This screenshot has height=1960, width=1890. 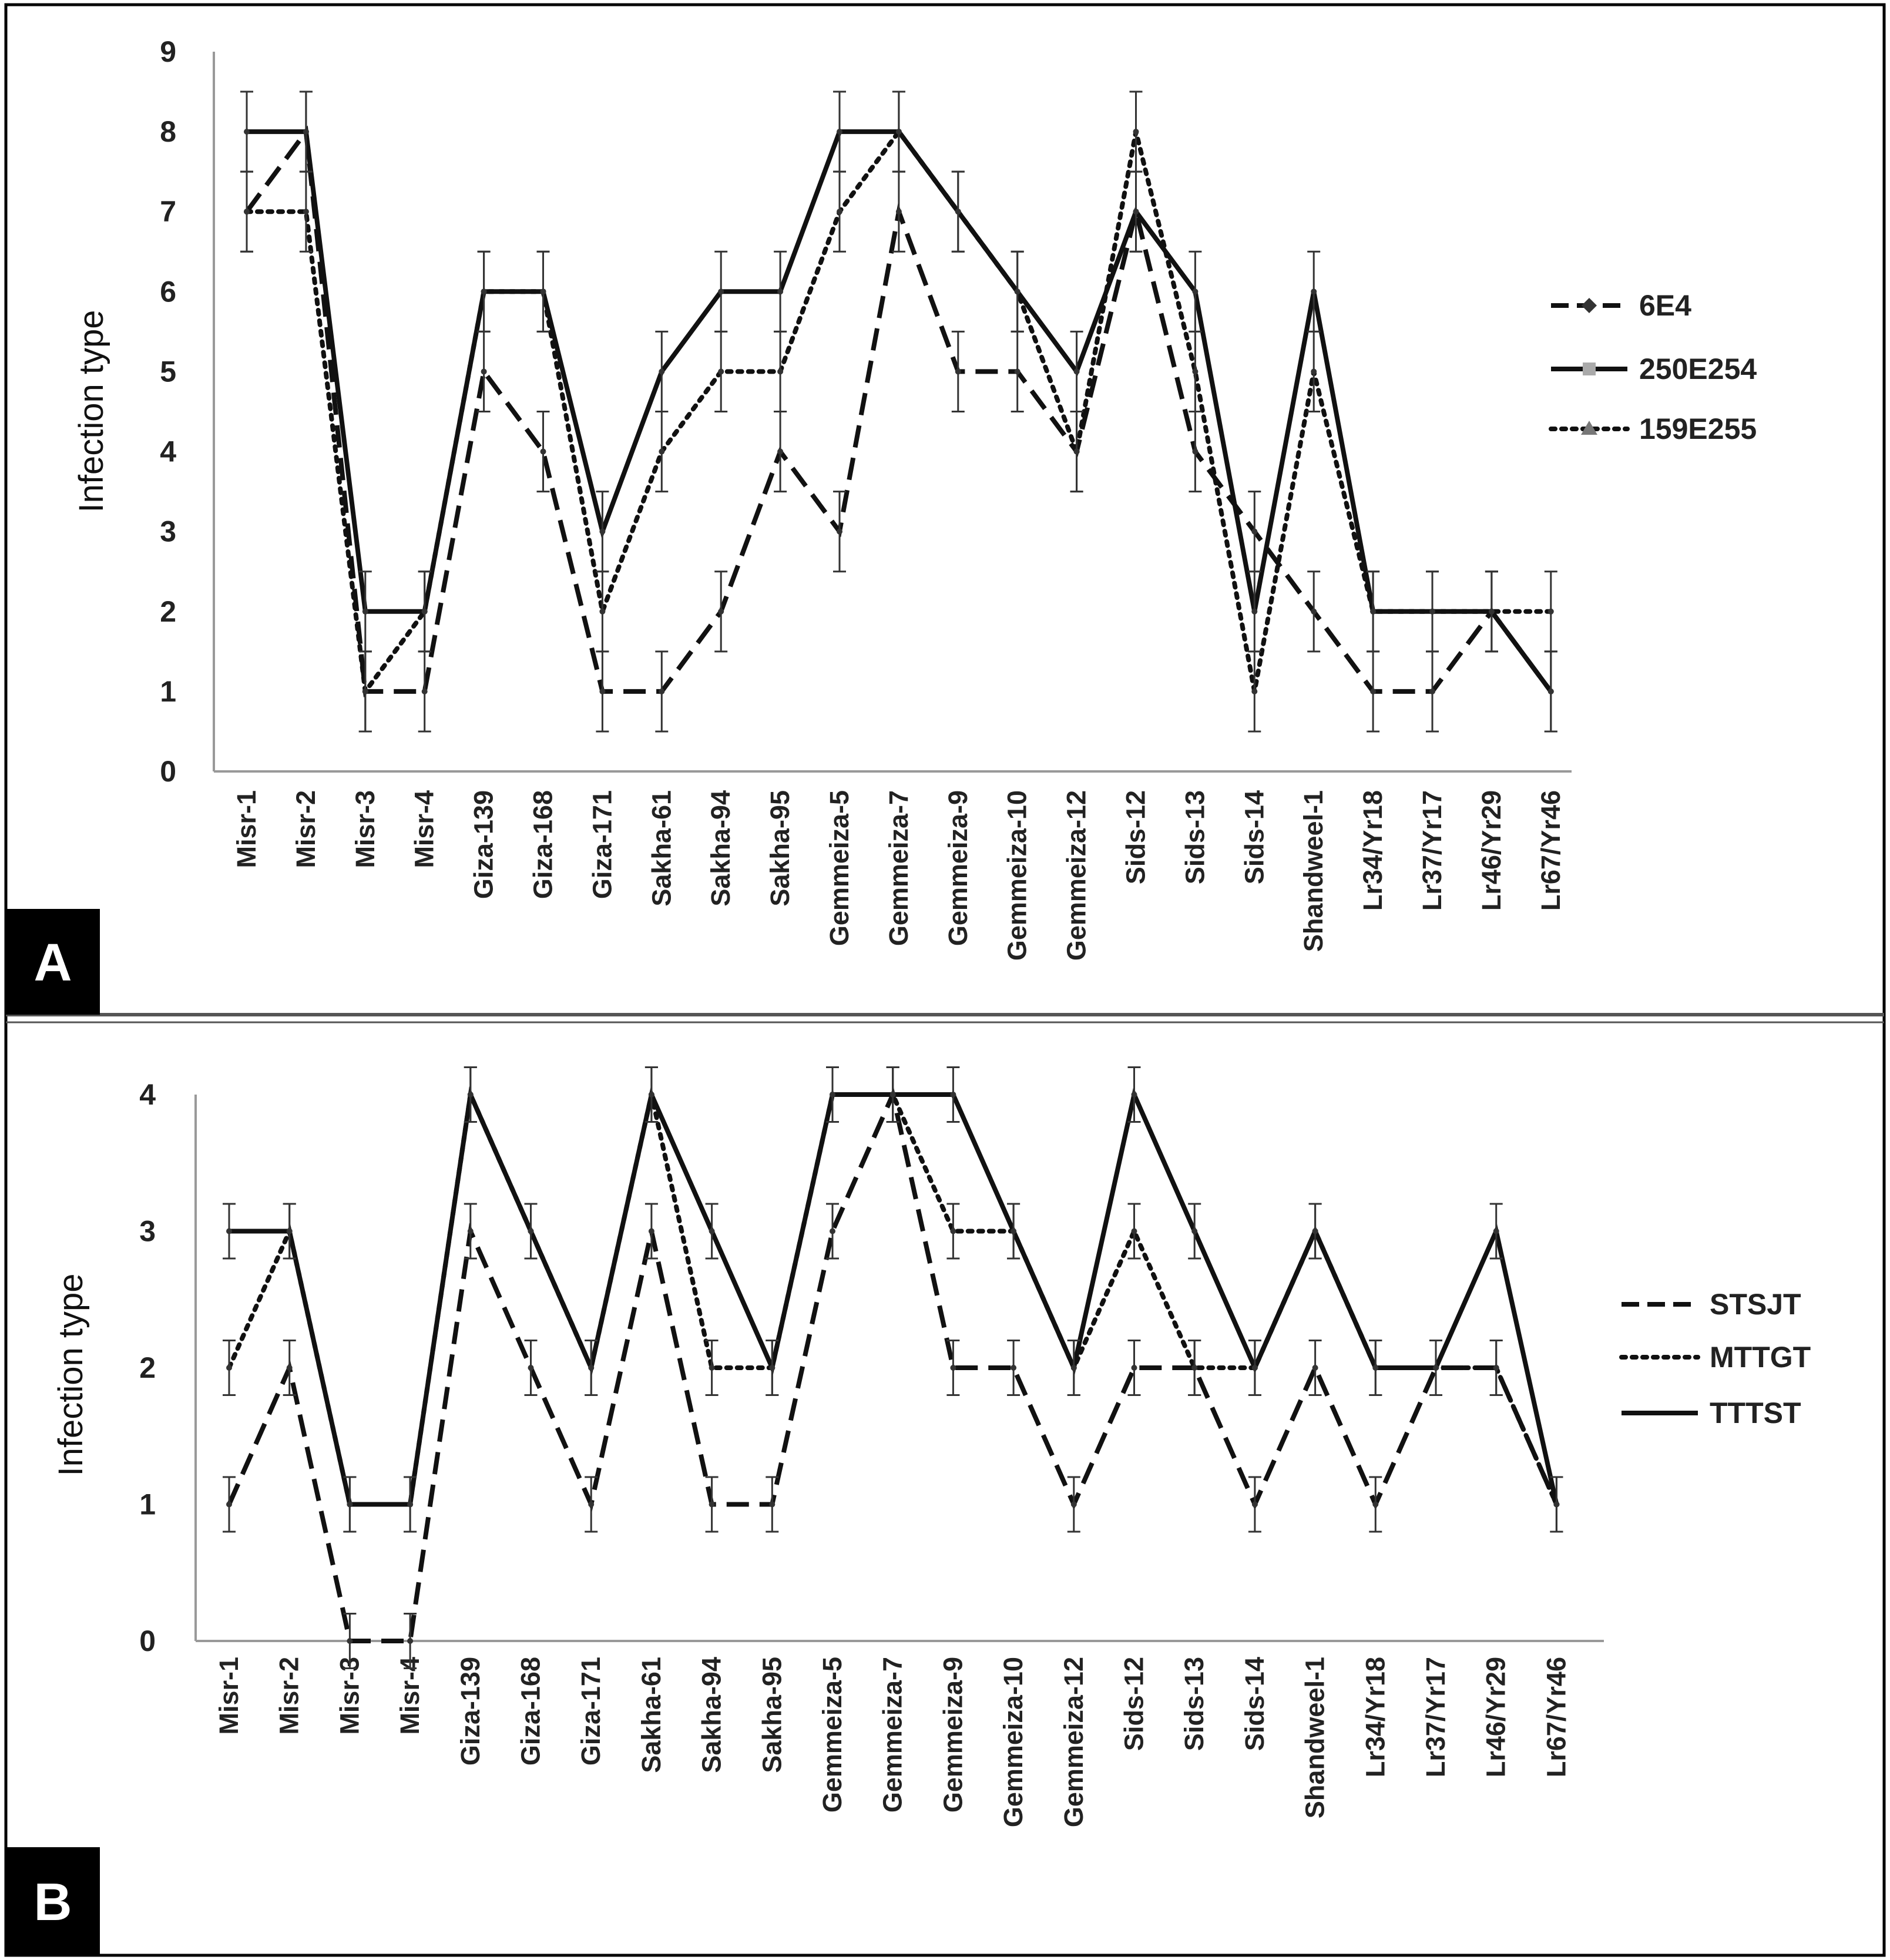 What do you see at coordinates (470, 1711) in the screenshot?
I see `x-tick-label: Giza-139` at bounding box center [470, 1711].